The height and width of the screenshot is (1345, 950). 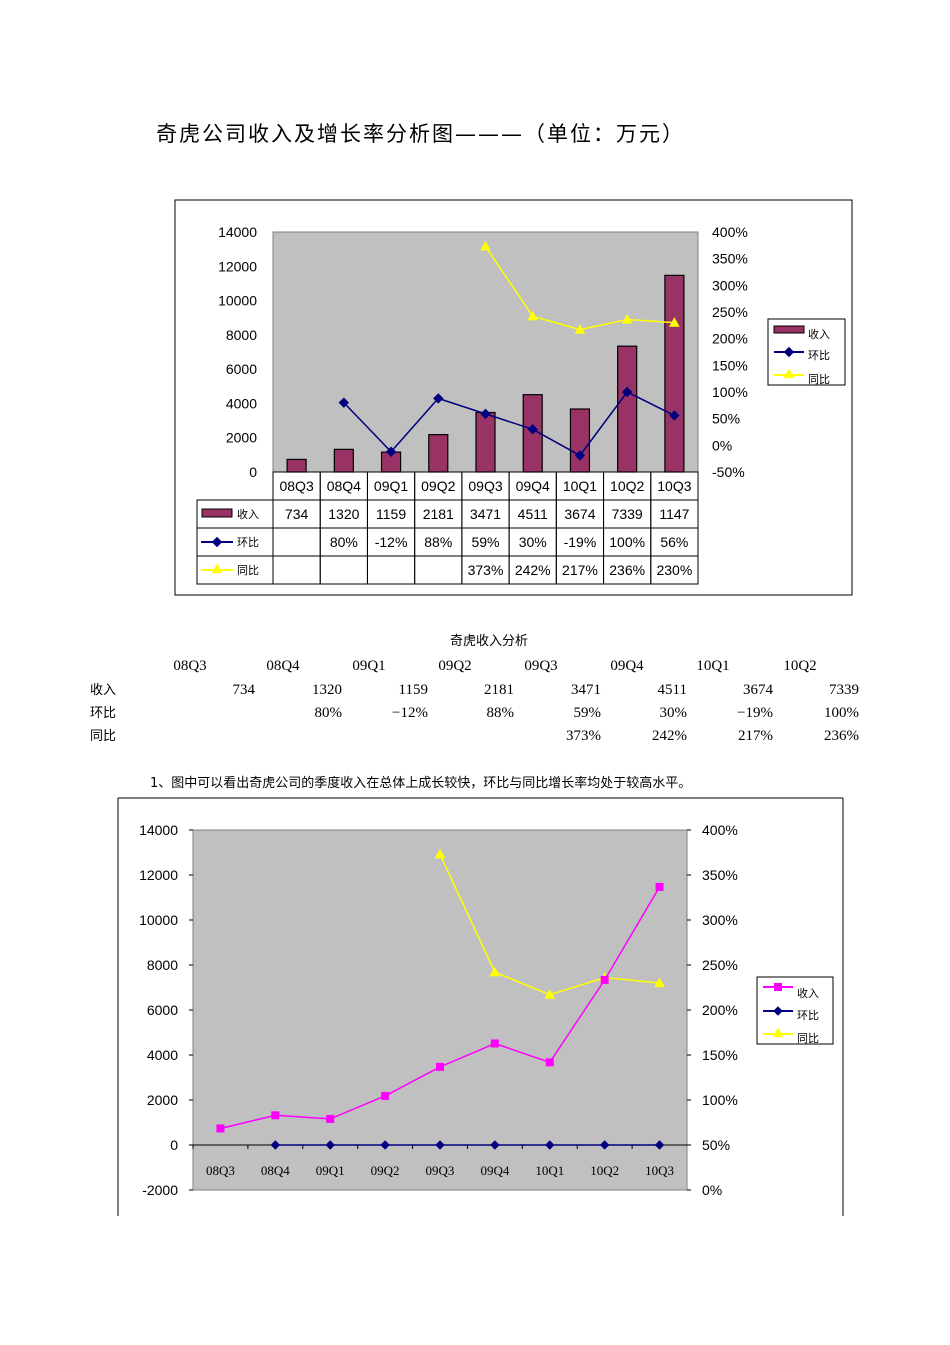 What do you see at coordinates (533, 570) in the screenshot?
I see `table-cell-value: 242%` at bounding box center [533, 570].